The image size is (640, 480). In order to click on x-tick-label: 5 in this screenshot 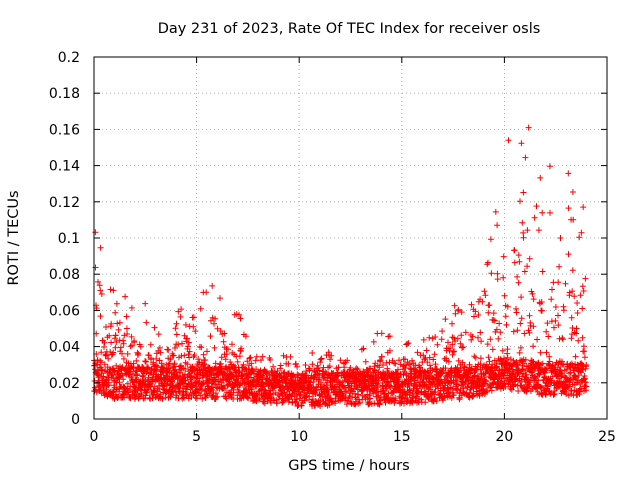, I will do `click(196, 437)`.